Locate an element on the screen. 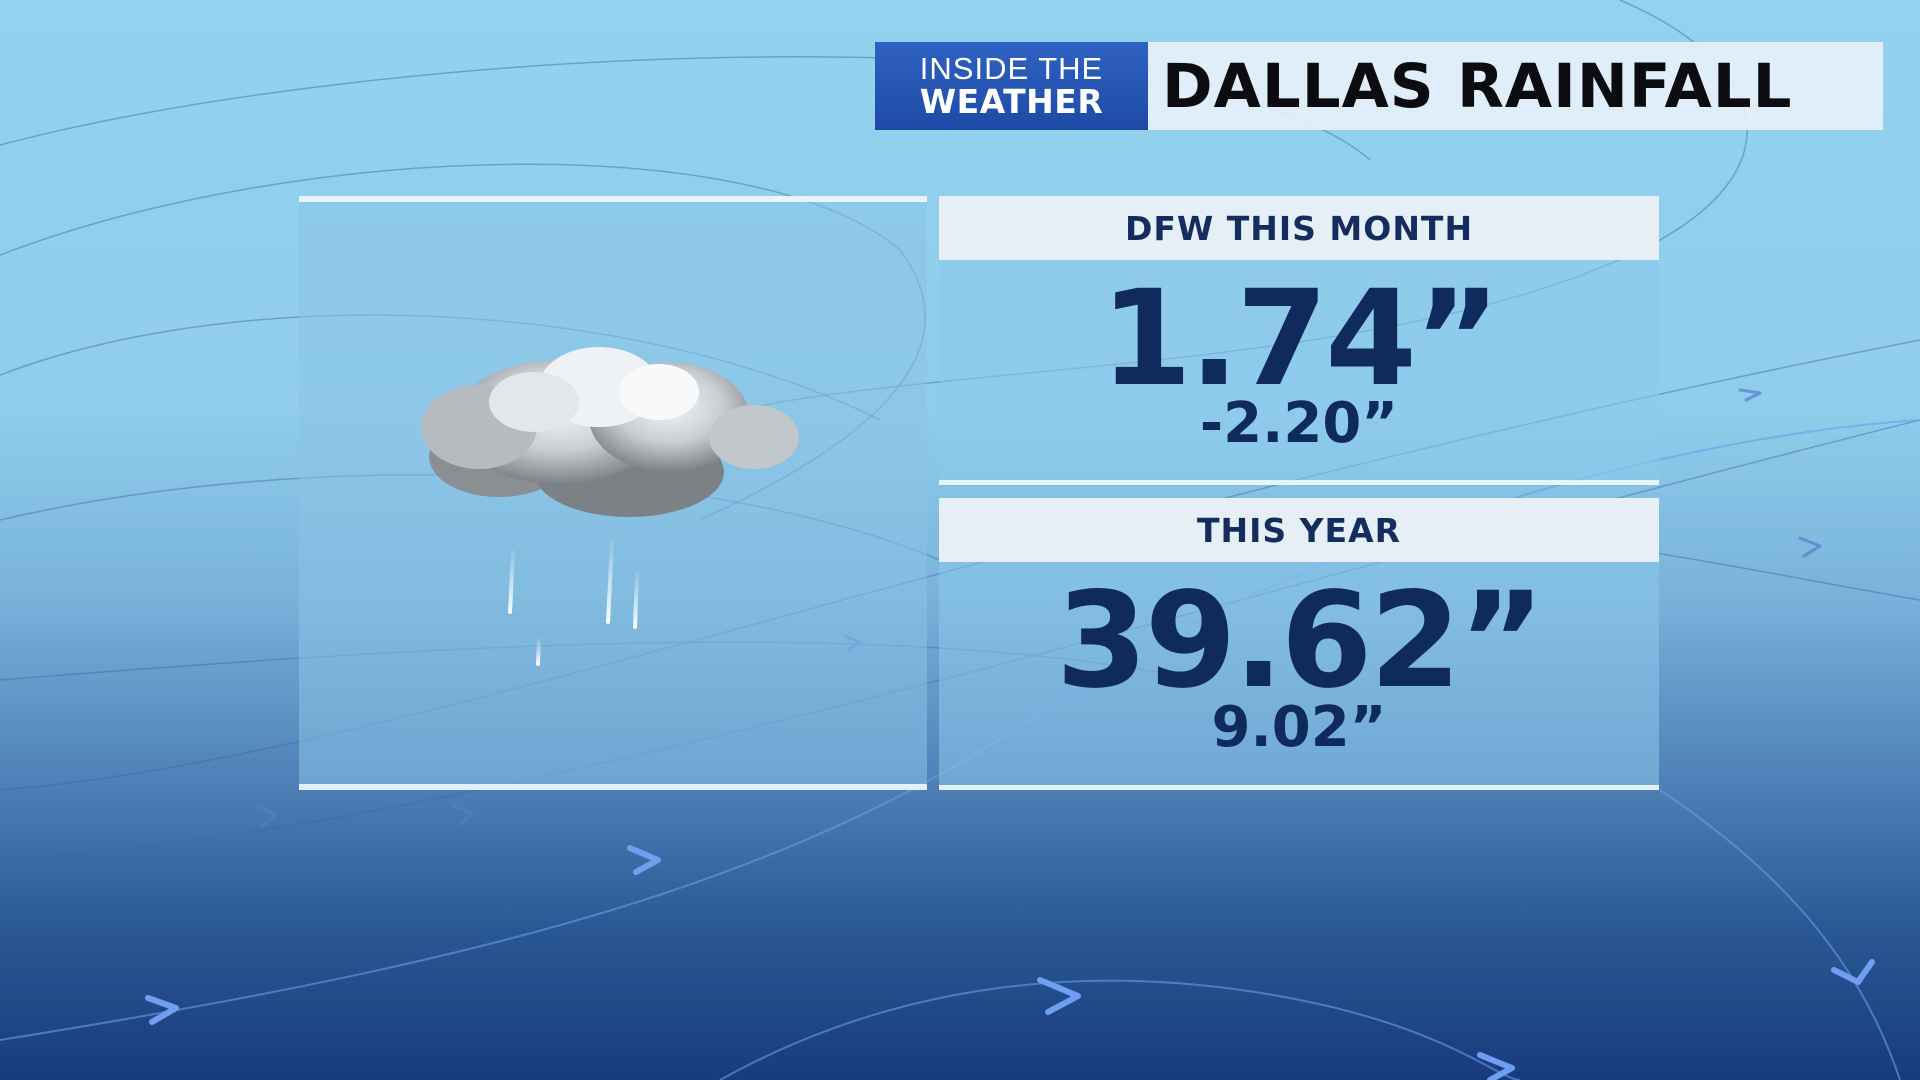 The width and height of the screenshot is (1920, 1080). year-rainfall-panel: THIS YEAR 39.62” 9.02” is located at coordinates (1299, 644).